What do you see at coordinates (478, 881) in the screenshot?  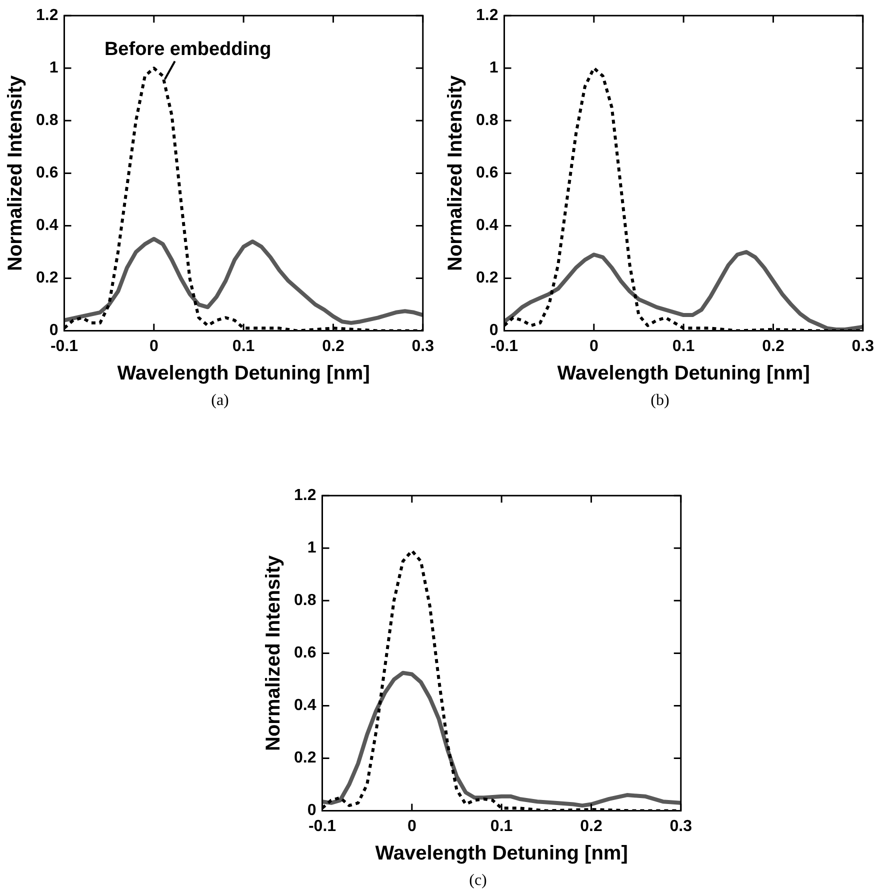 I see `text: (c)` at bounding box center [478, 881].